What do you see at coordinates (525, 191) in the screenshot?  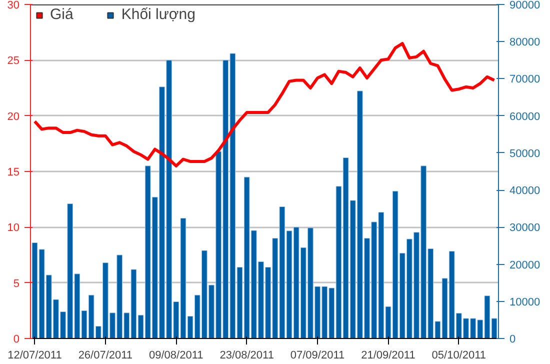 I see `y2-tick-label: 40000` at bounding box center [525, 191].